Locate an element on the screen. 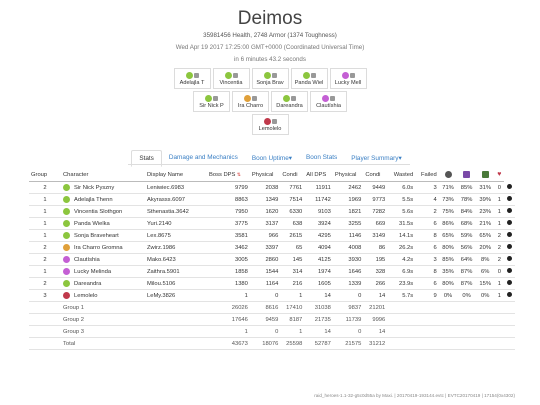  table-cell: 3255 is located at coordinates (348, 224).